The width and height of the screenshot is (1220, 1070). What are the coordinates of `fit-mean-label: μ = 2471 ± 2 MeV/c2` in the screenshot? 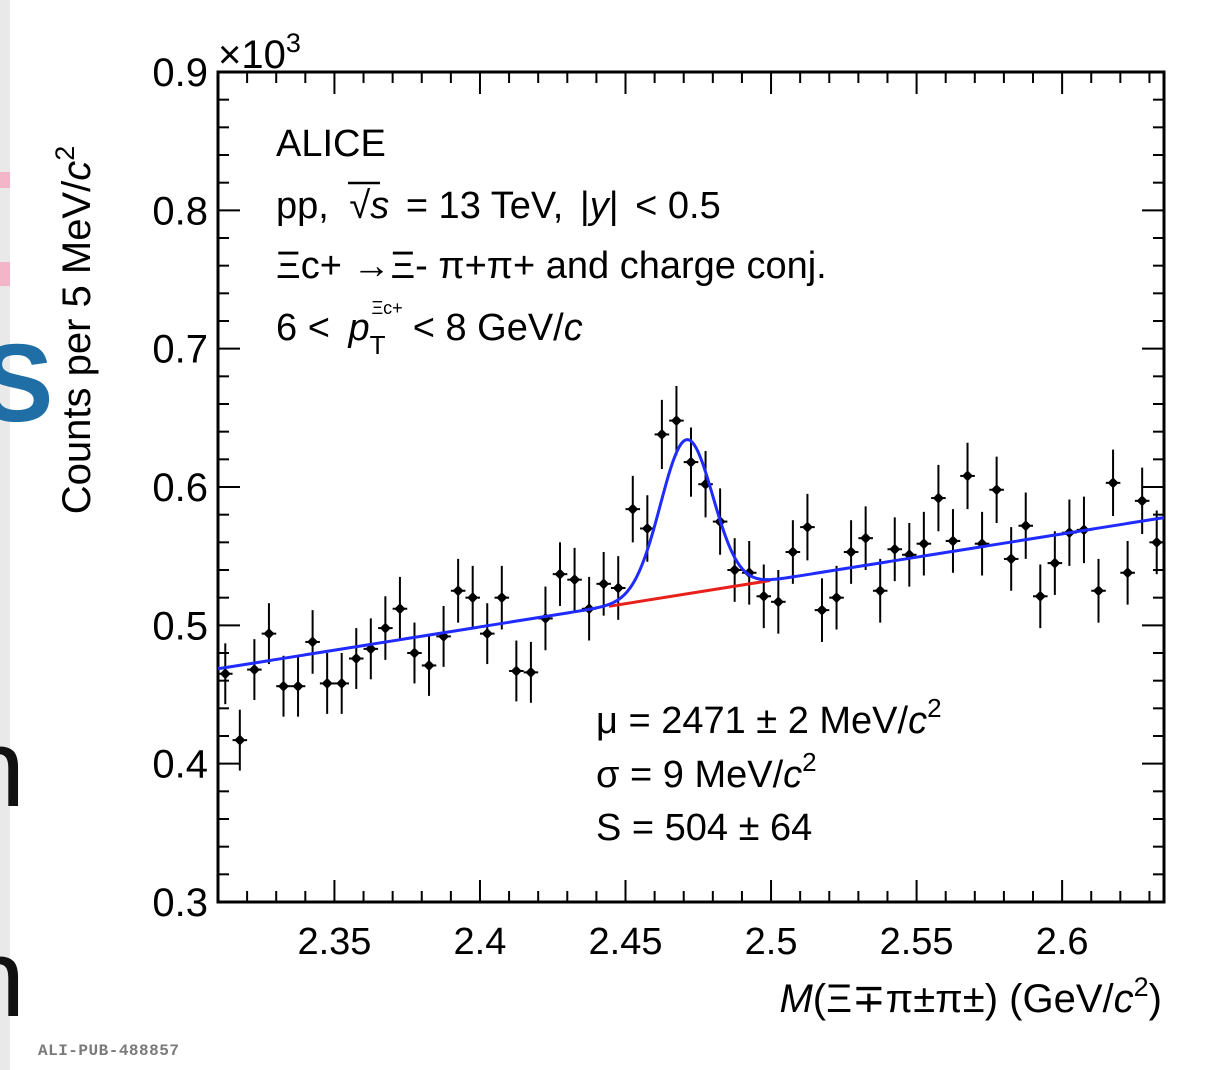 It's located at (769, 717).